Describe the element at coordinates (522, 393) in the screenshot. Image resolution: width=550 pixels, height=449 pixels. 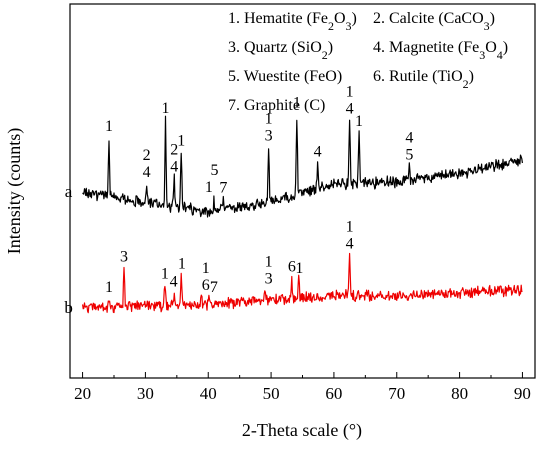
I see `x-tick-label: 90` at that location.